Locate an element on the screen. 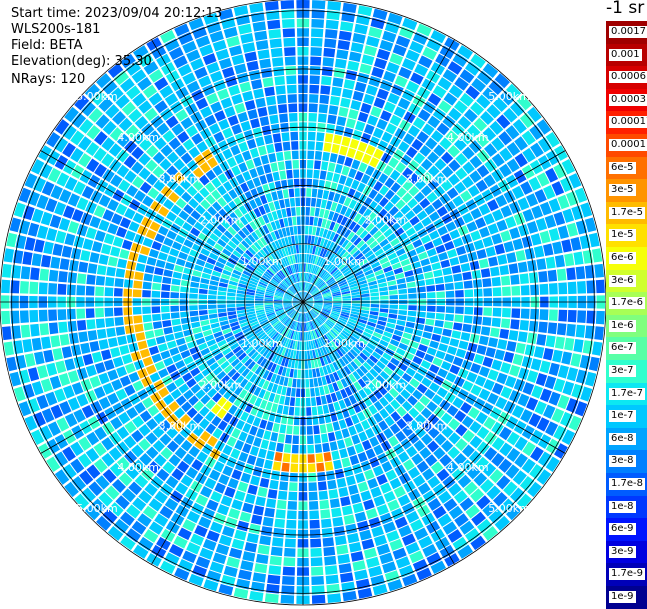  colorbar-swatch: 1e-5 is located at coordinates (626, 235).